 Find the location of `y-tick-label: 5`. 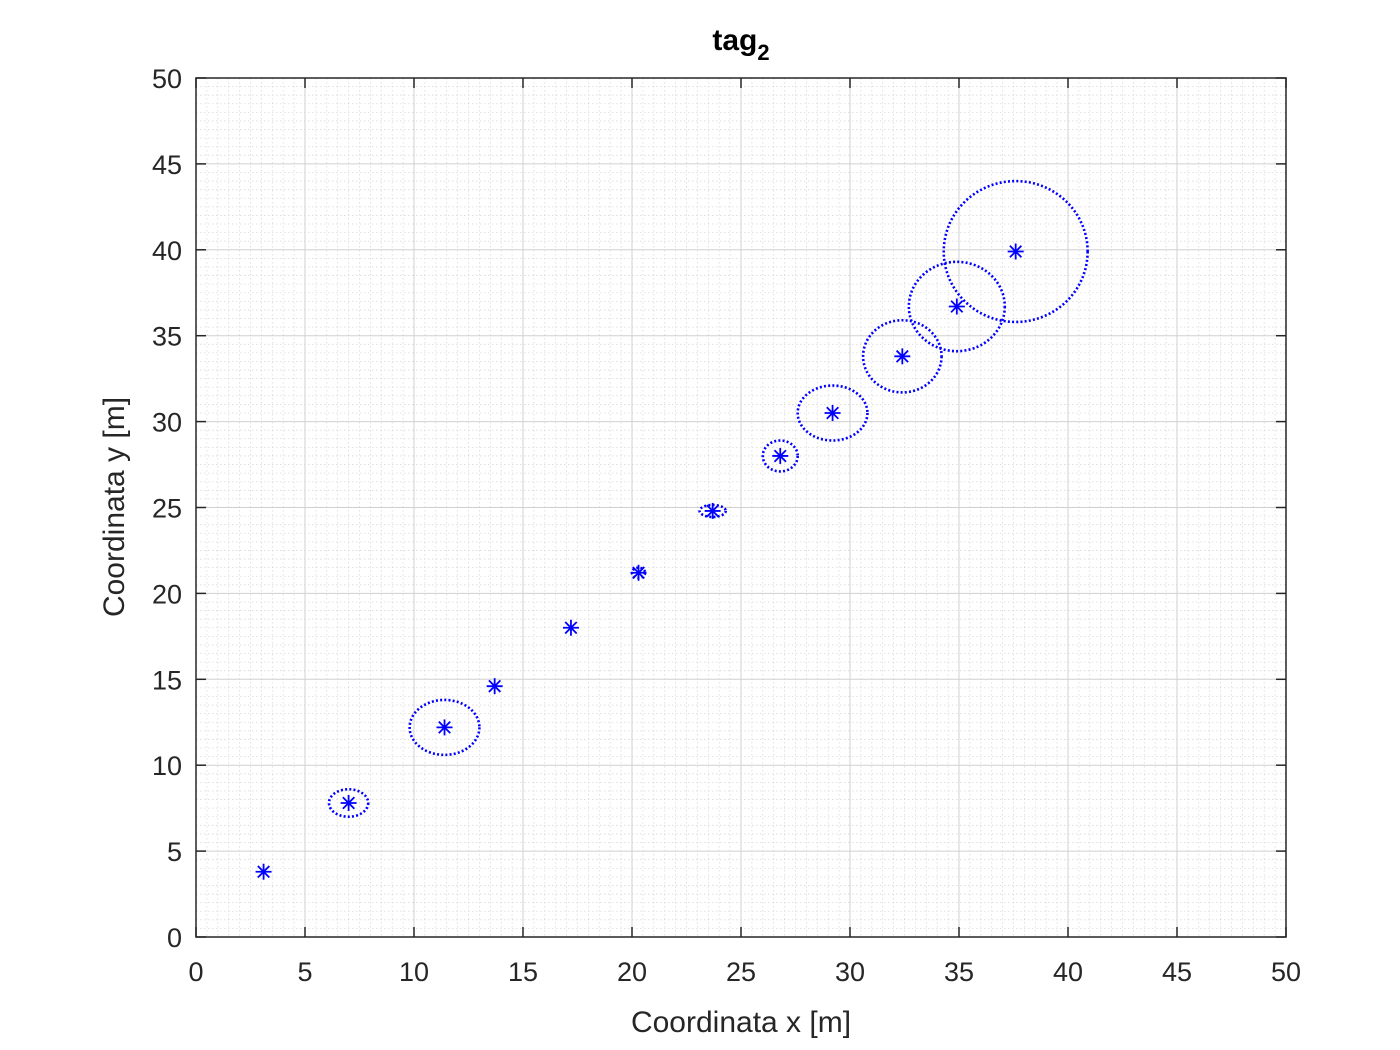

y-tick-label: 5 is located at coordinates (174, 852).